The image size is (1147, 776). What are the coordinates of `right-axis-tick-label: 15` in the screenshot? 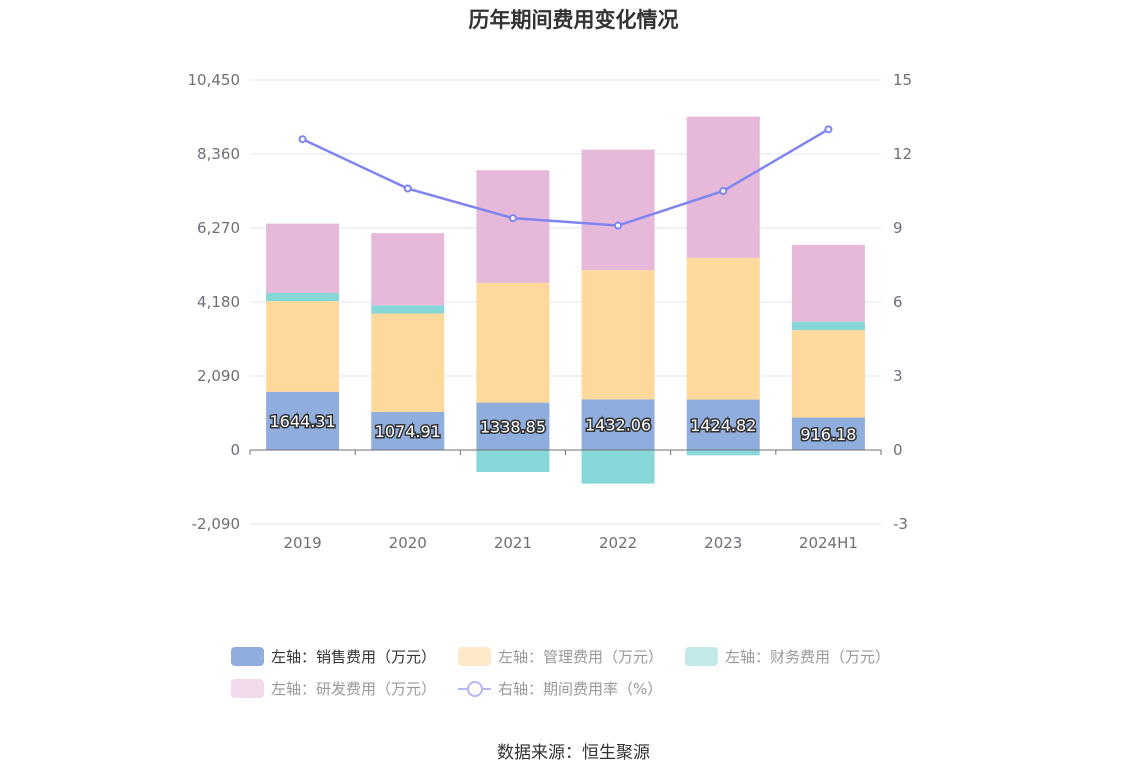 It's located at (902, 80).